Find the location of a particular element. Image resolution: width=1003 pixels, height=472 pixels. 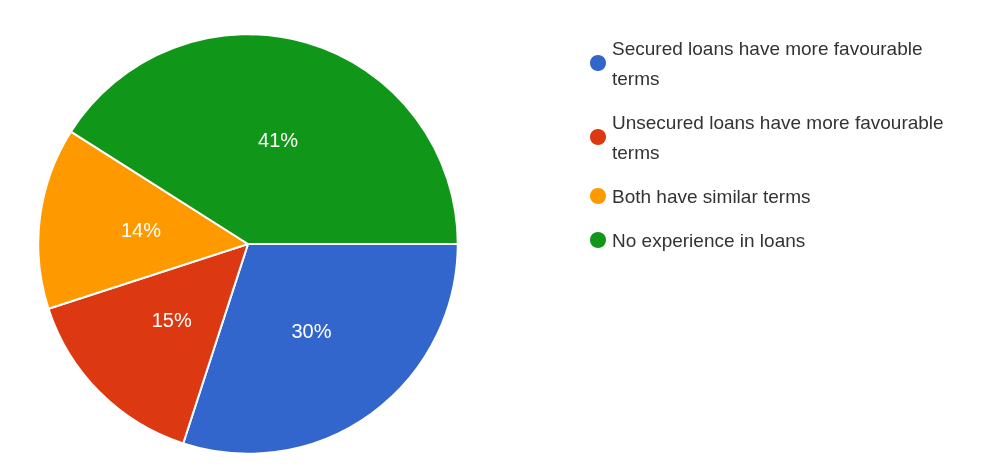

data-label: 14% is located at coordinates (141, 230).